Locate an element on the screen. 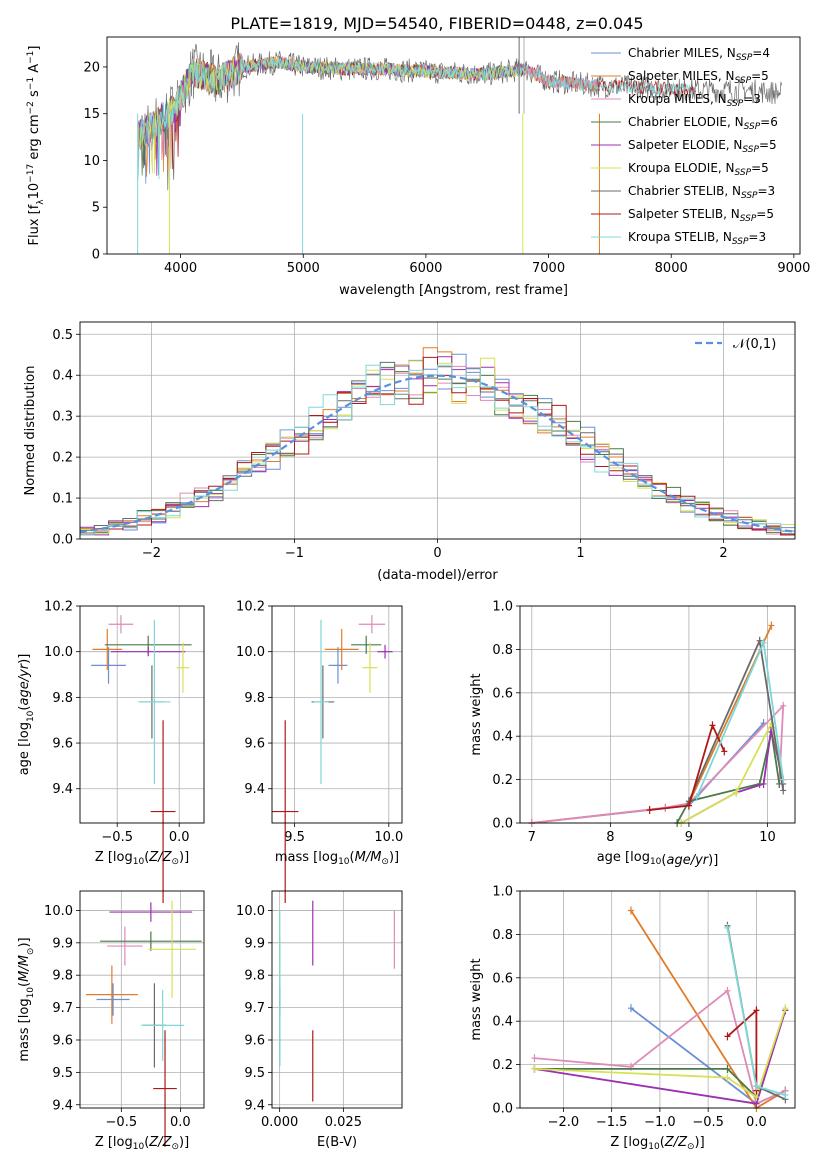  x-label-part: age [log is located at coordinates (623, 857).